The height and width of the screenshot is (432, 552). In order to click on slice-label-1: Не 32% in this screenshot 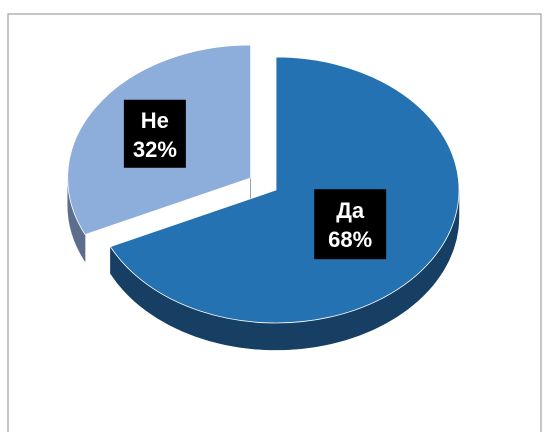, I will do `click(154, 133)`.